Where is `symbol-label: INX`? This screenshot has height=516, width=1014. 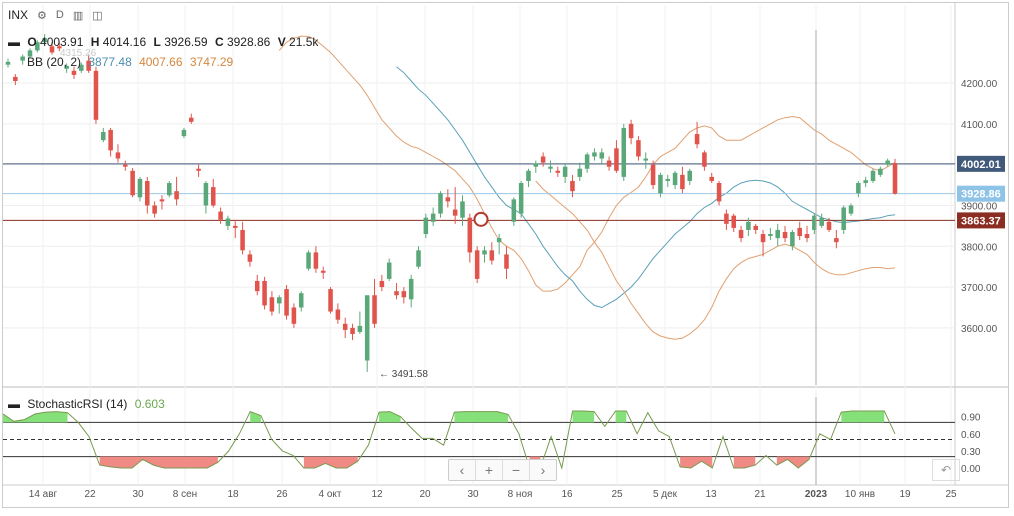 symbol-label: INX is located at coordinates (18, 15).